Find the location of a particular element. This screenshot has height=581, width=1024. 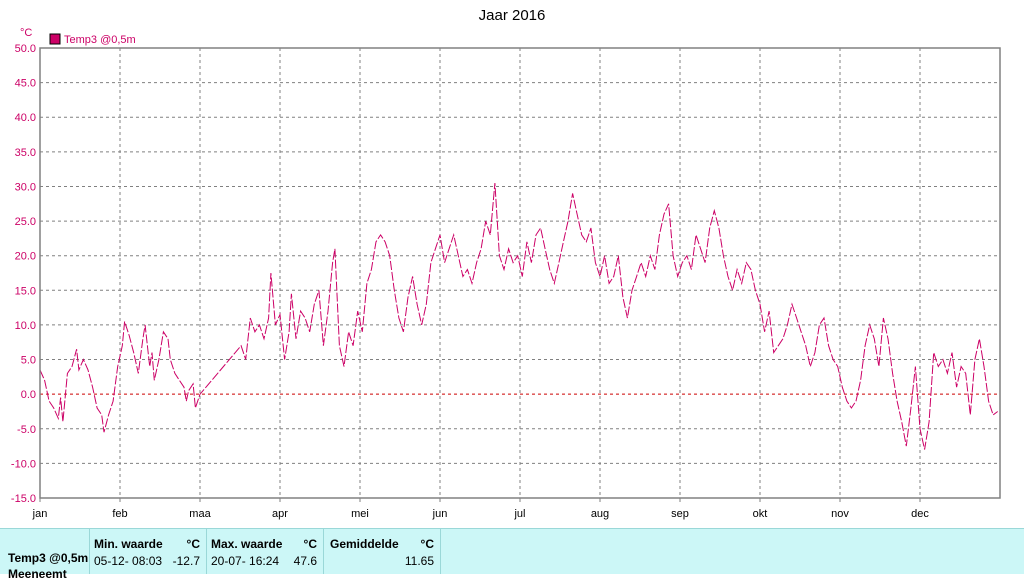

stats-series-name: Temp3 @0,5m is located at coordinates (48, 558).